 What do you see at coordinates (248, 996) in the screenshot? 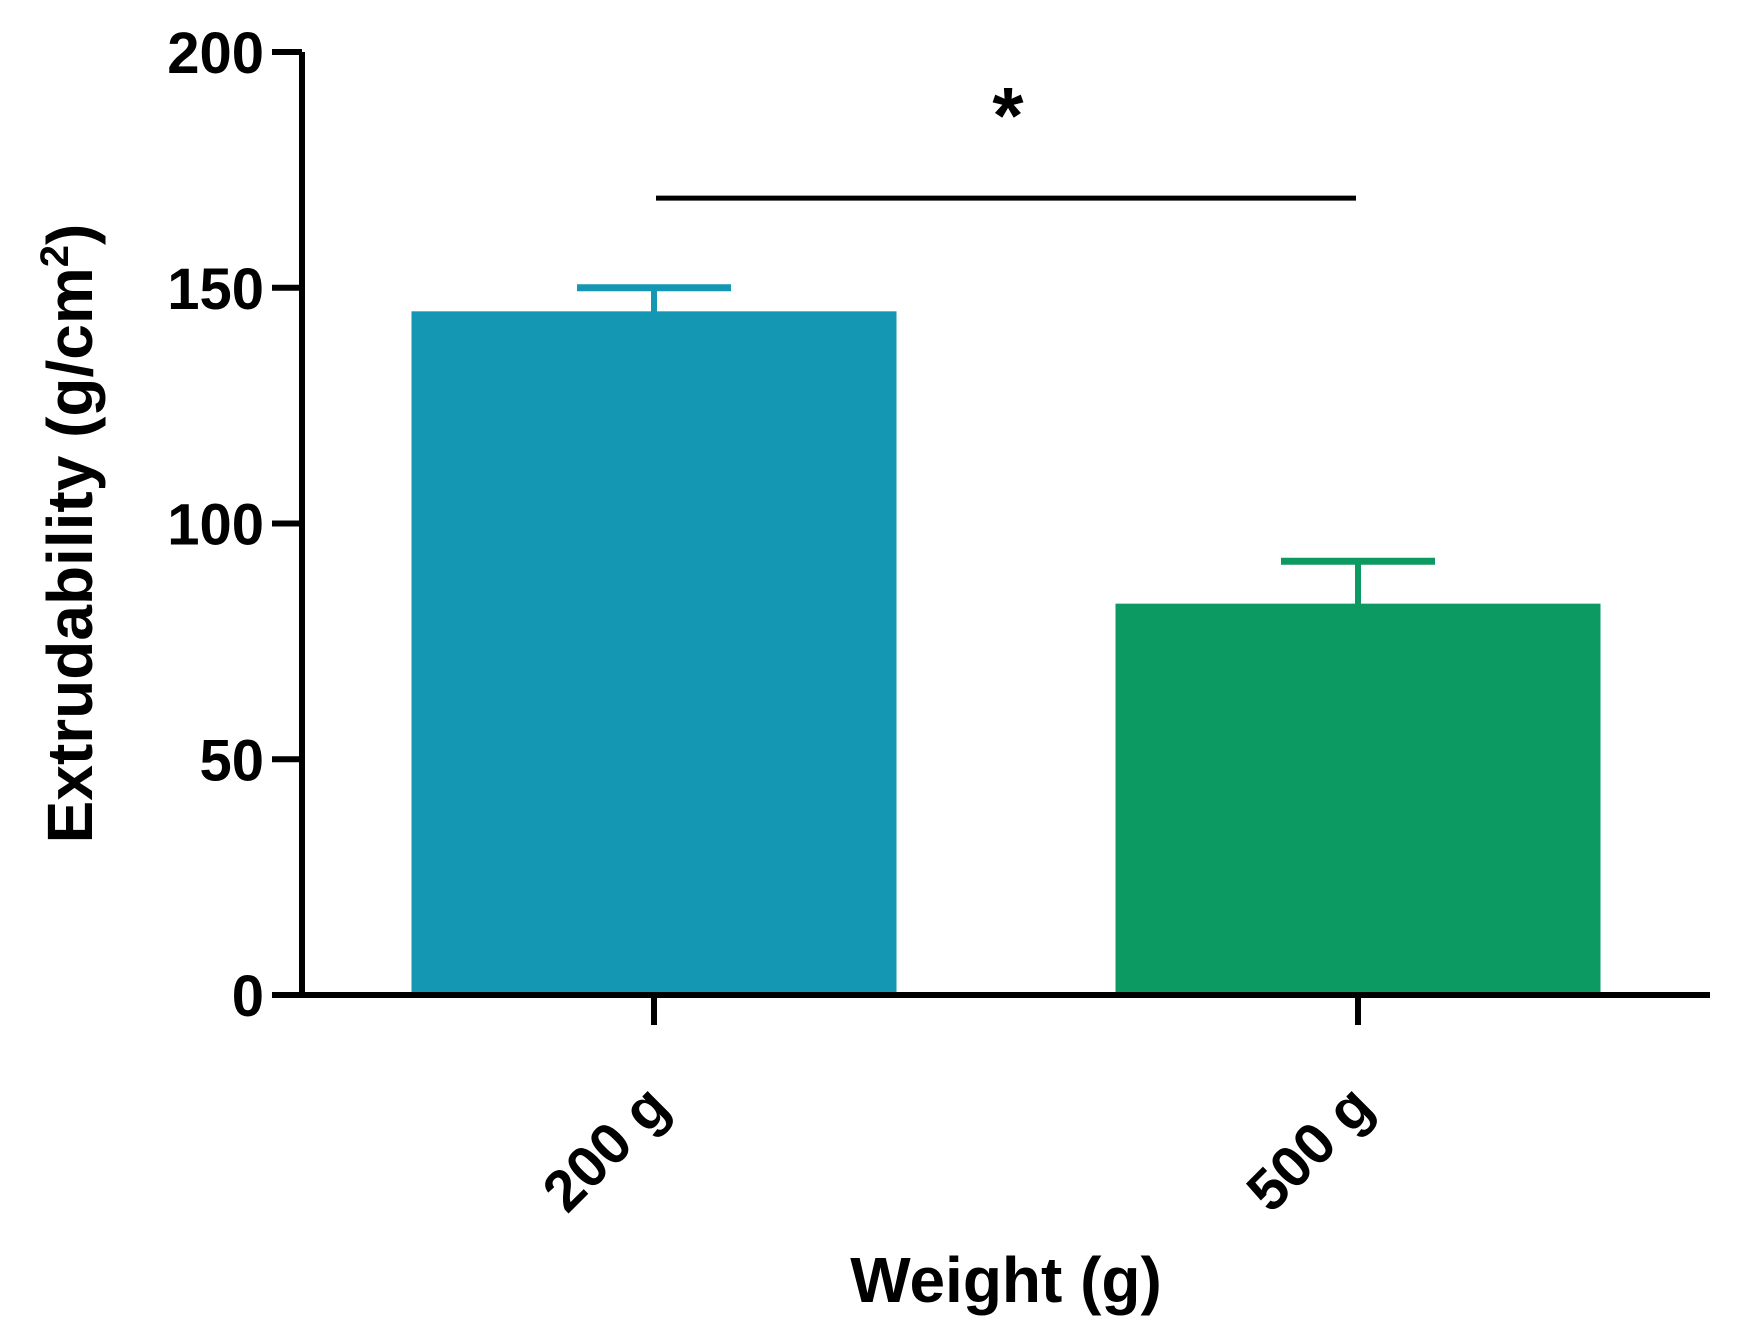
I see `y-tick-label: 0` at bounding box center [248, 996].